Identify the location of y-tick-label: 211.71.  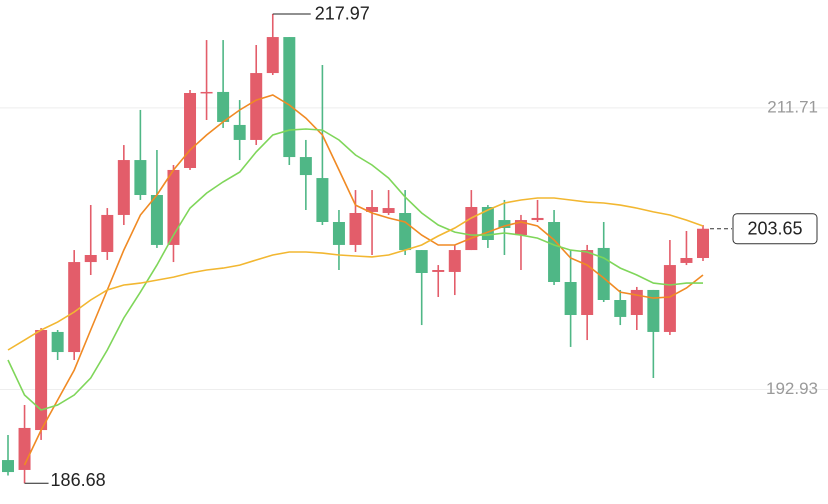
(792, 106).